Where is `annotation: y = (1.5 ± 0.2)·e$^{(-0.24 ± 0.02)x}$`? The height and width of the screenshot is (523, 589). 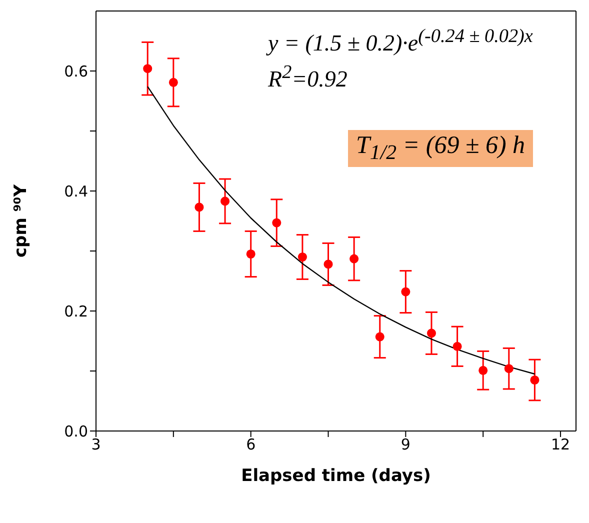 annotation: y = (1.5 ± 0.2)·e$^{(-0.24 ± 0.02)x}$ is located at coordinates (400, 41).